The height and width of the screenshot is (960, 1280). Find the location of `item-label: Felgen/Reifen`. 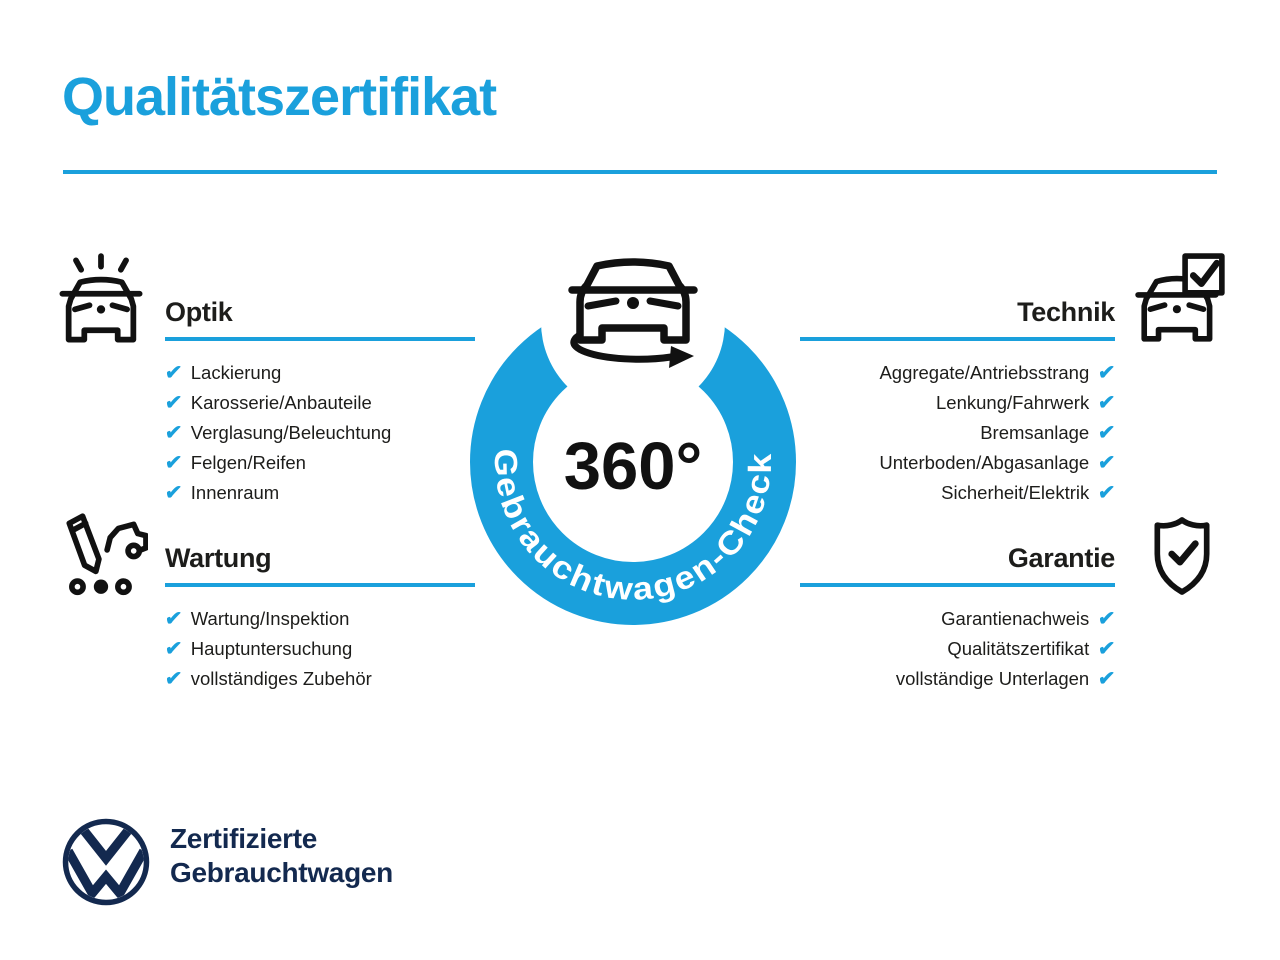

item-label: Felgen/Reifen is located at coordinates (248, 462).